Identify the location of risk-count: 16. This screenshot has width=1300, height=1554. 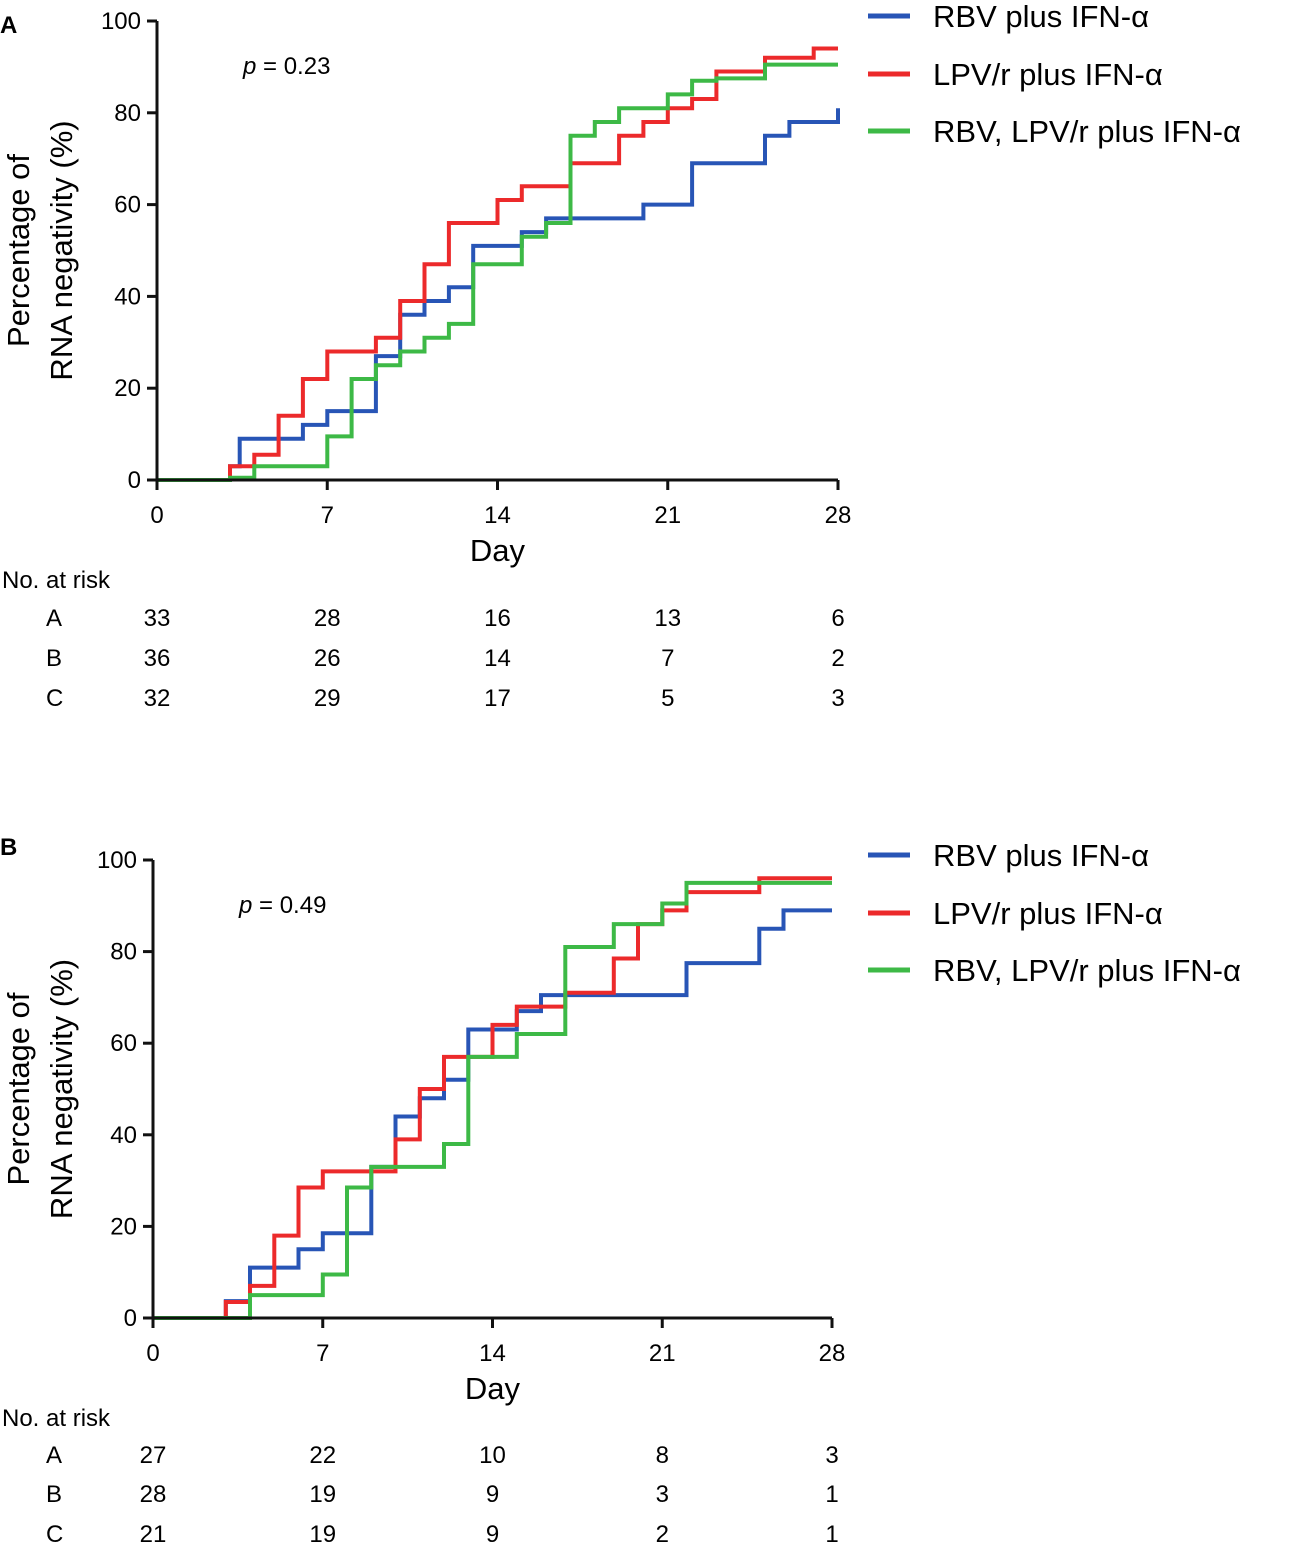
(497, 618).